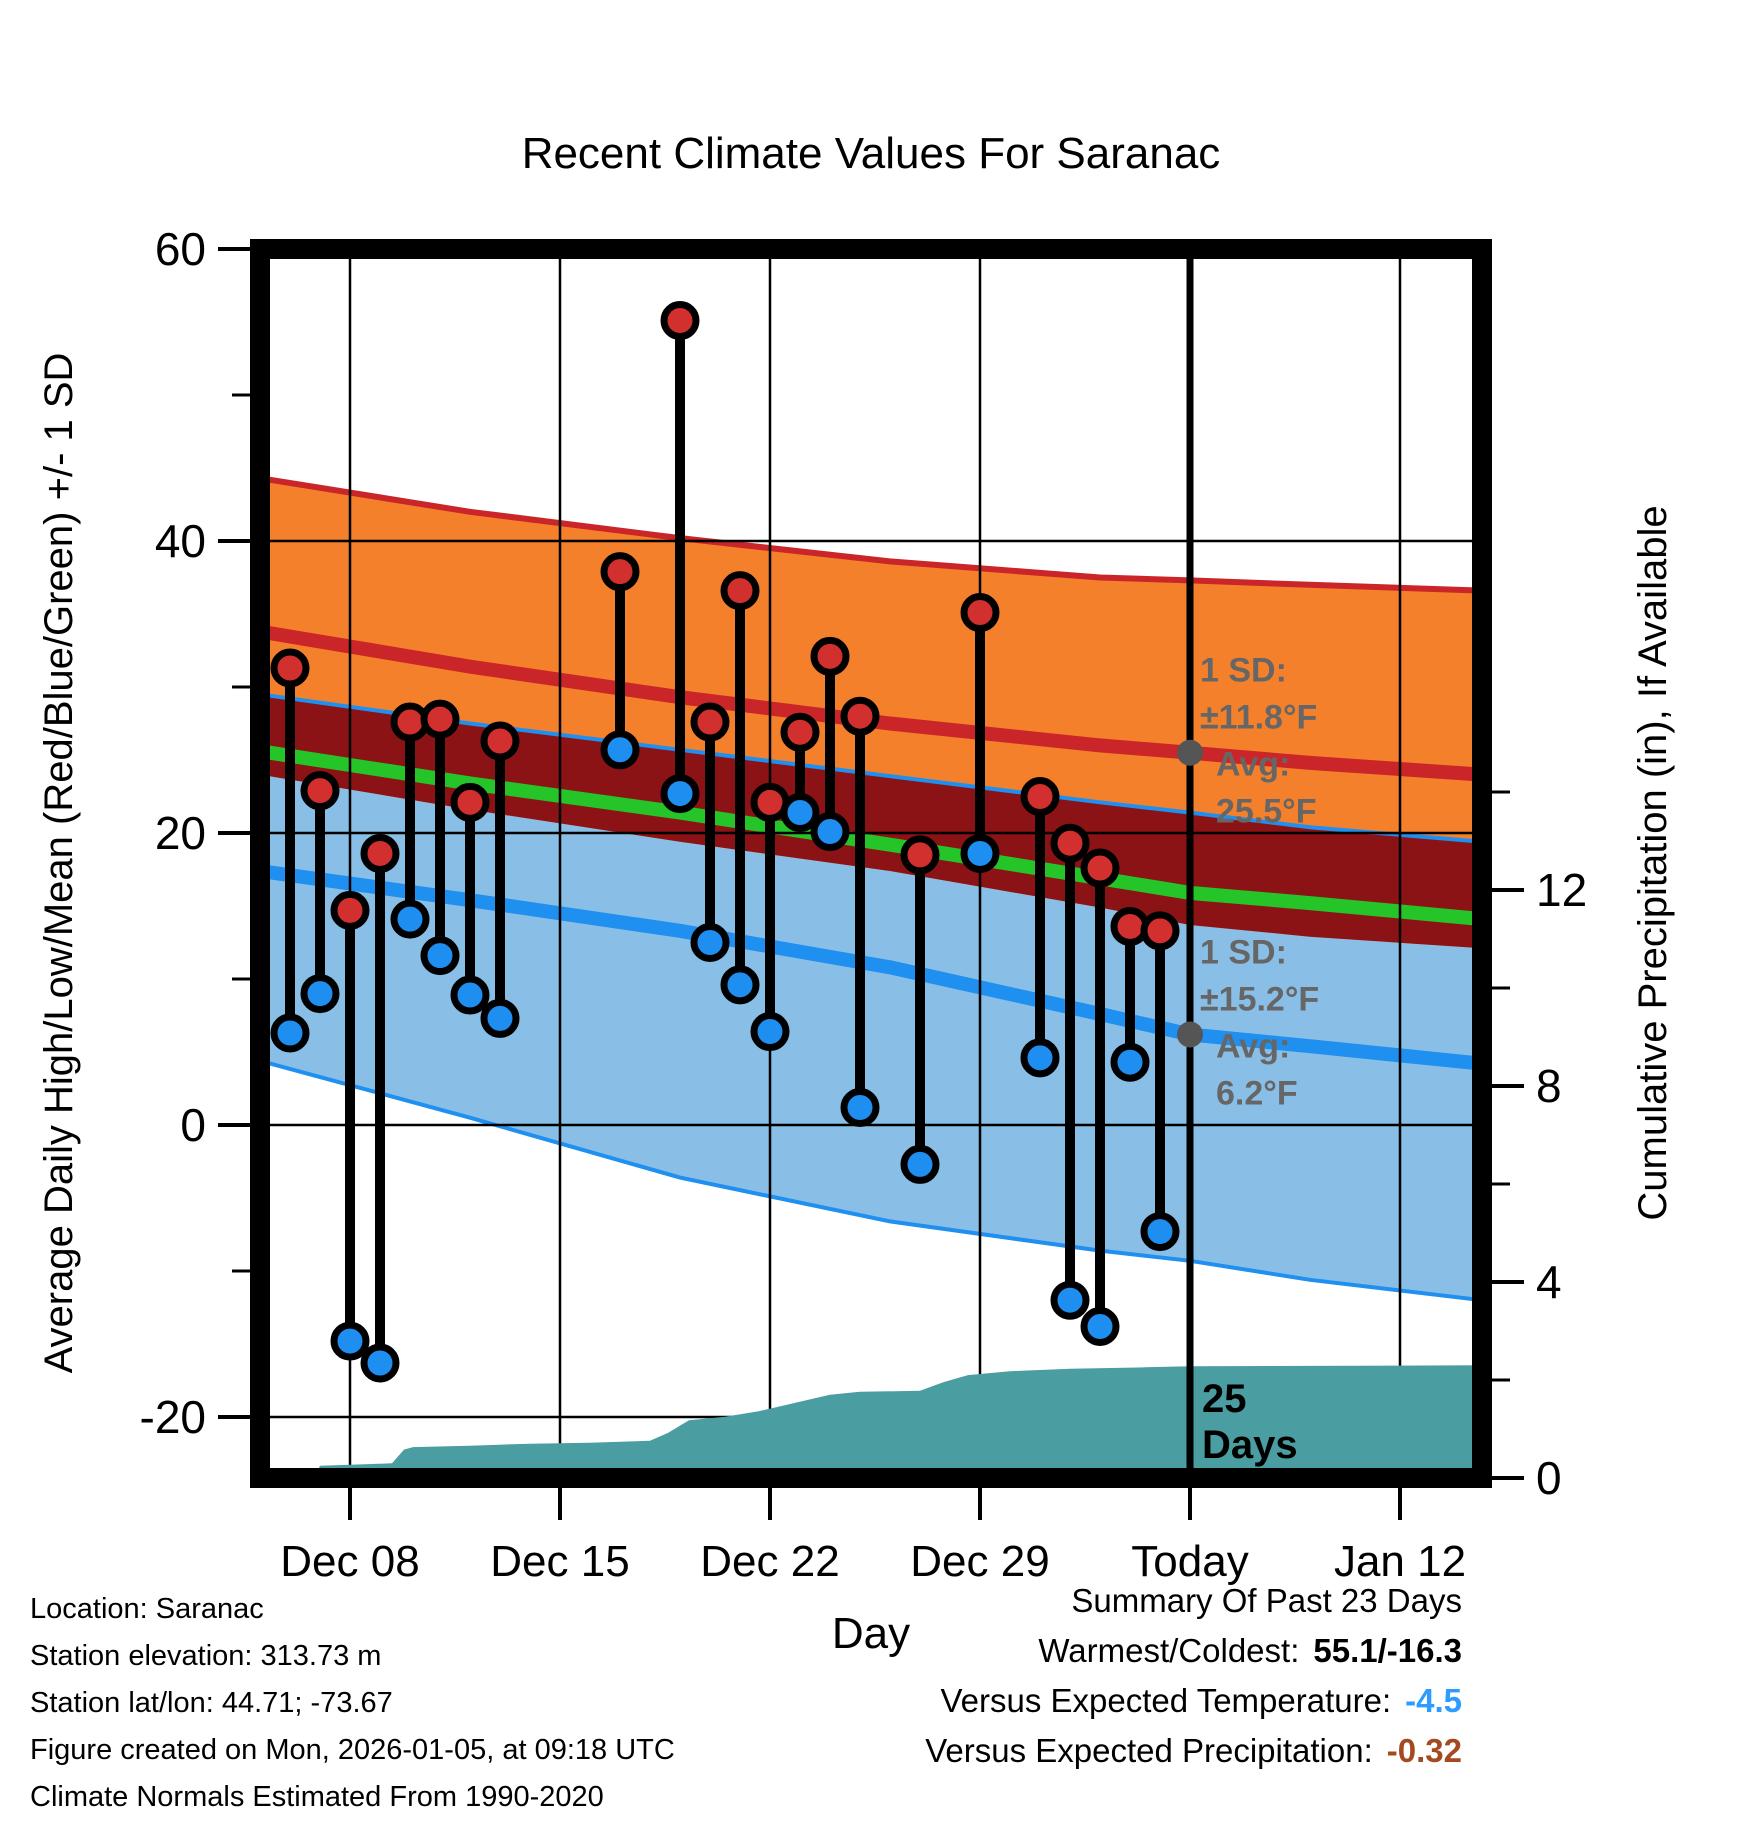 The image size is (1748, 1828). I want to click on x-tick-label: Dec 08, so click(349, 1561).